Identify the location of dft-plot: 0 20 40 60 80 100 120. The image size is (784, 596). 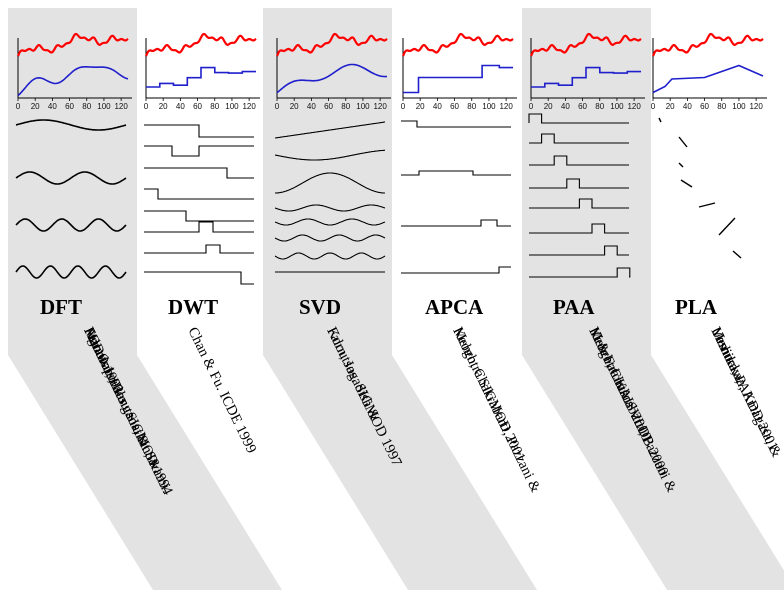
(74, 71).